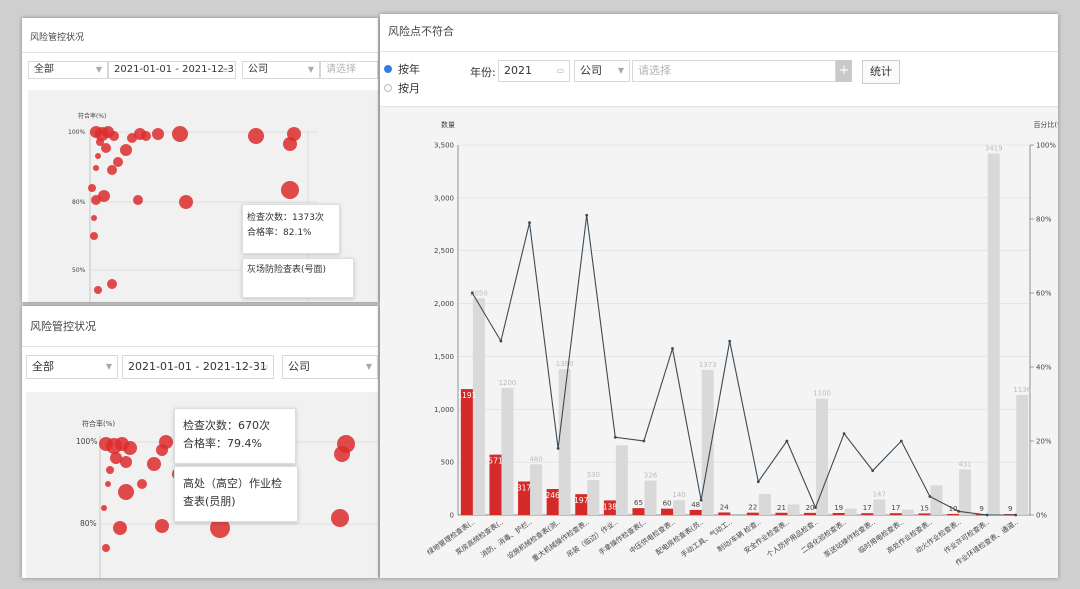  Describe the element at coordinates (524, 487) in the screenshot. I see `data-label-nonconform: 317` at that location.